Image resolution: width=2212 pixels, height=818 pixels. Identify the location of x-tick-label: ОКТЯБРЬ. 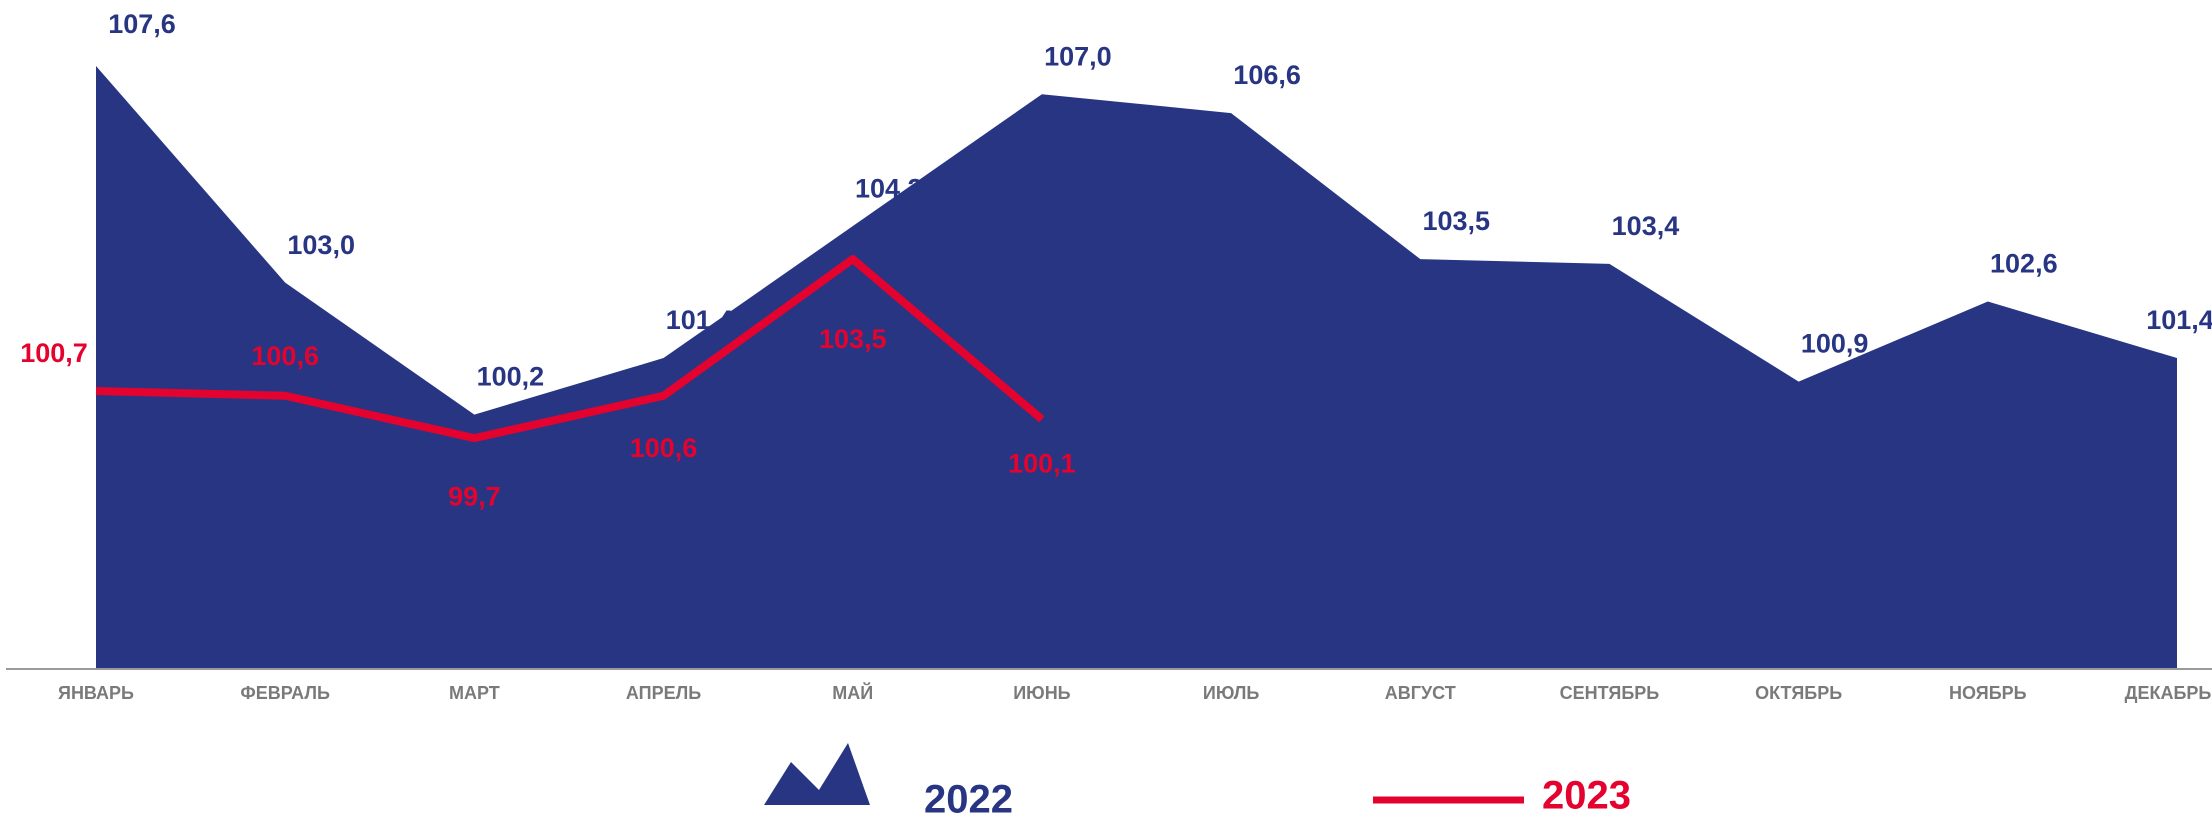
(1798, 693).